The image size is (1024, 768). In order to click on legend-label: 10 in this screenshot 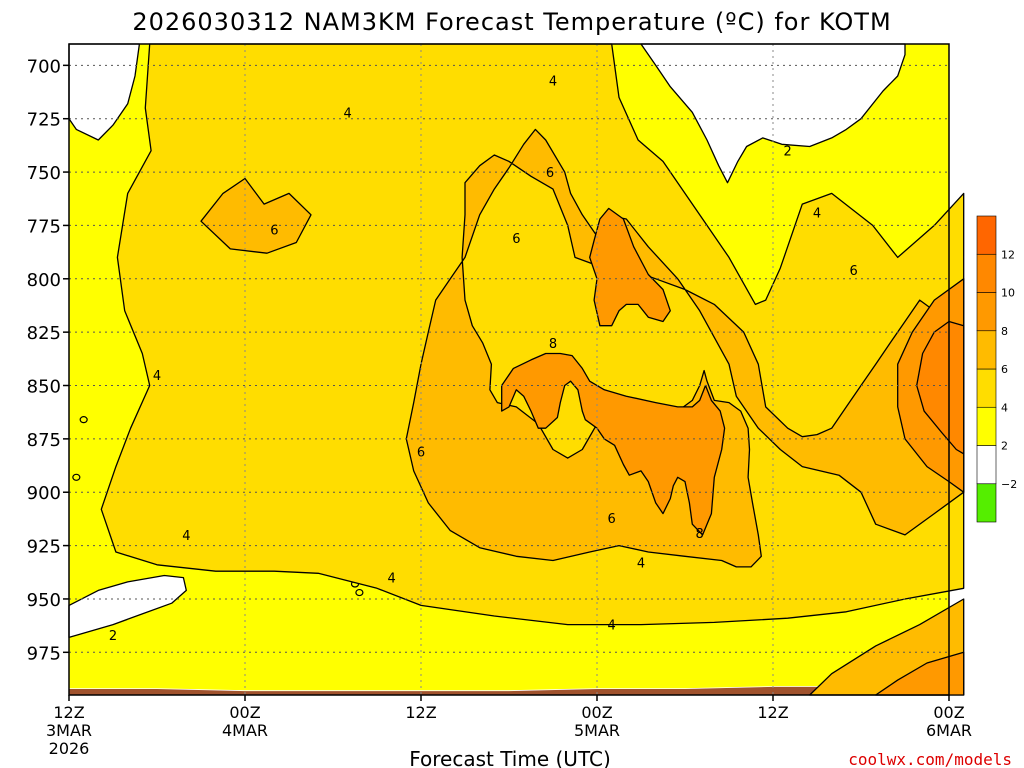, I will do `click(1008, 293)`.